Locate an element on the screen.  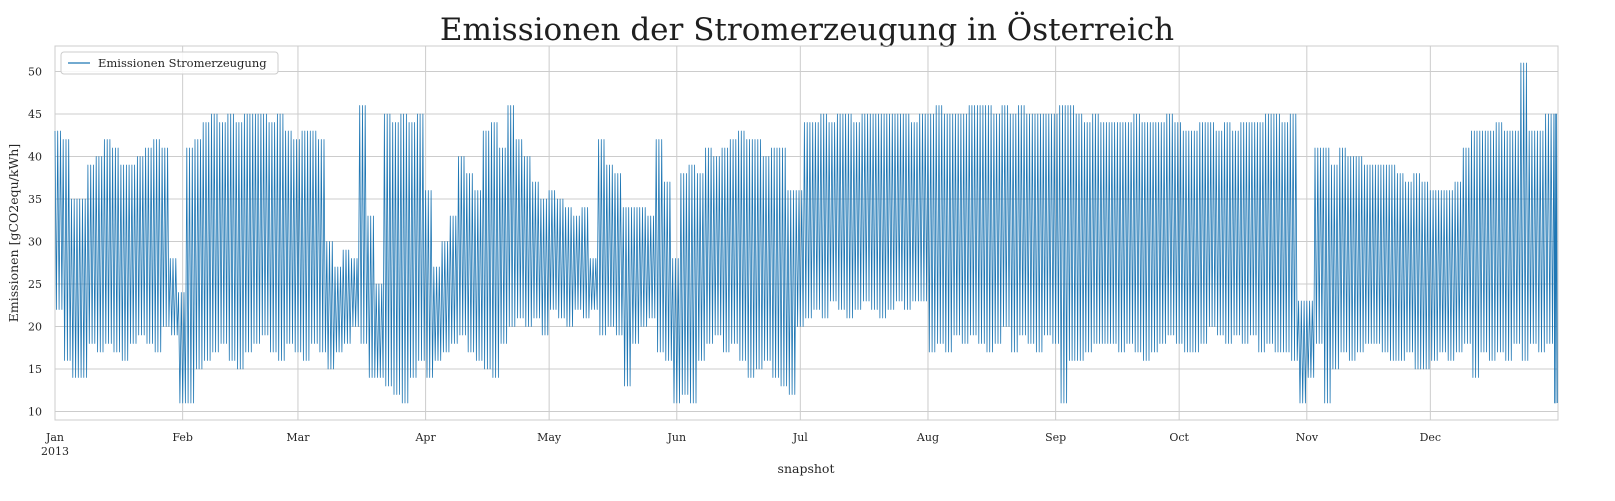
x-year-label: 2013 is located at coordinates (55, 451).